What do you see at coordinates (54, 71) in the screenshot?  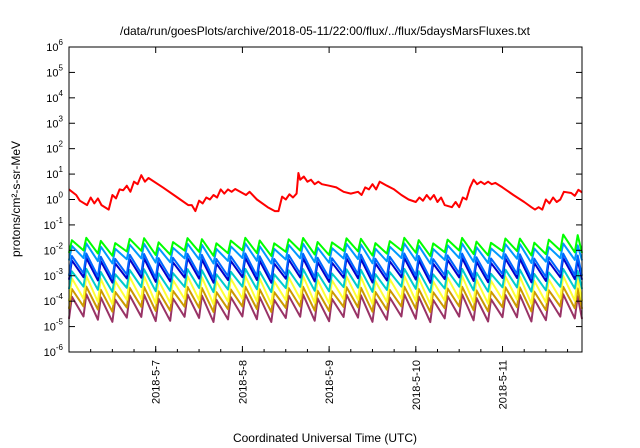 I see `y-tick-label: 10⁵` at bounding box center [54, 71].